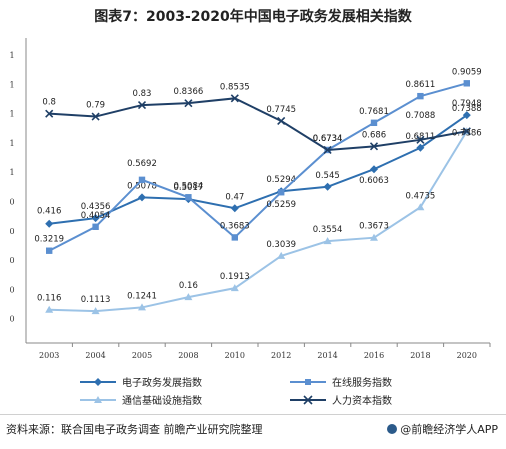  Describe the element at coordinates (374, 355) in the screenshot. I see `x-tick-label: 2016` at that location.